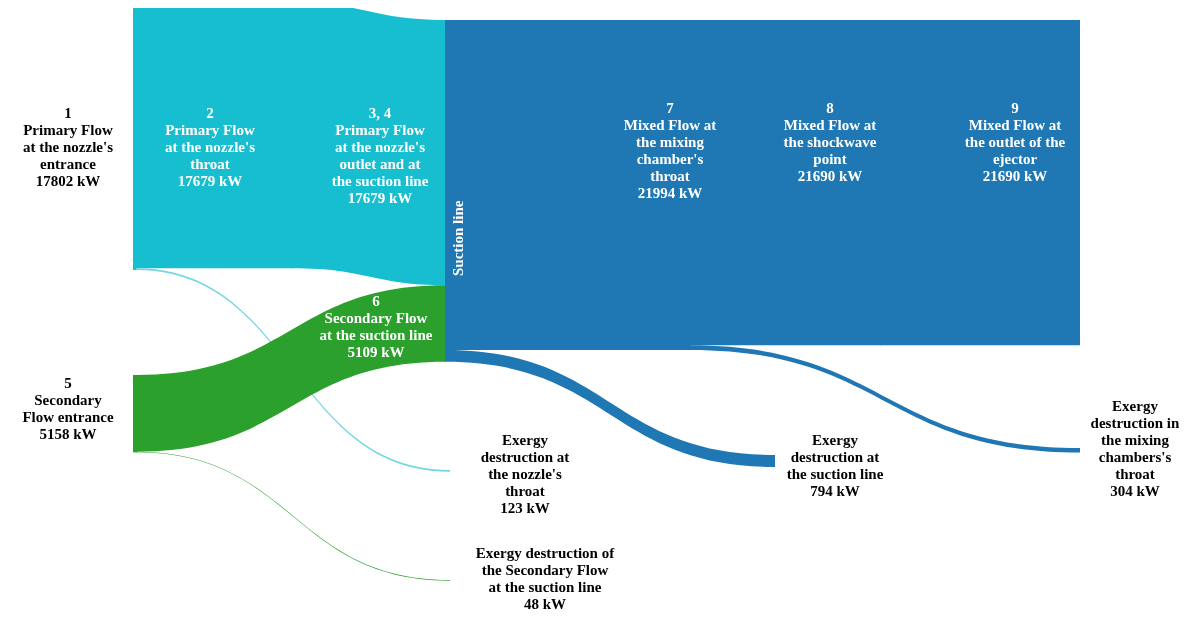 This screenshot has width=1189, height=625. What do you see at coordinates (830, 133) in the screenshot?
I see `category-label: 8 Mixed Flow at the shockwave point` at bounding box center [830, 133].